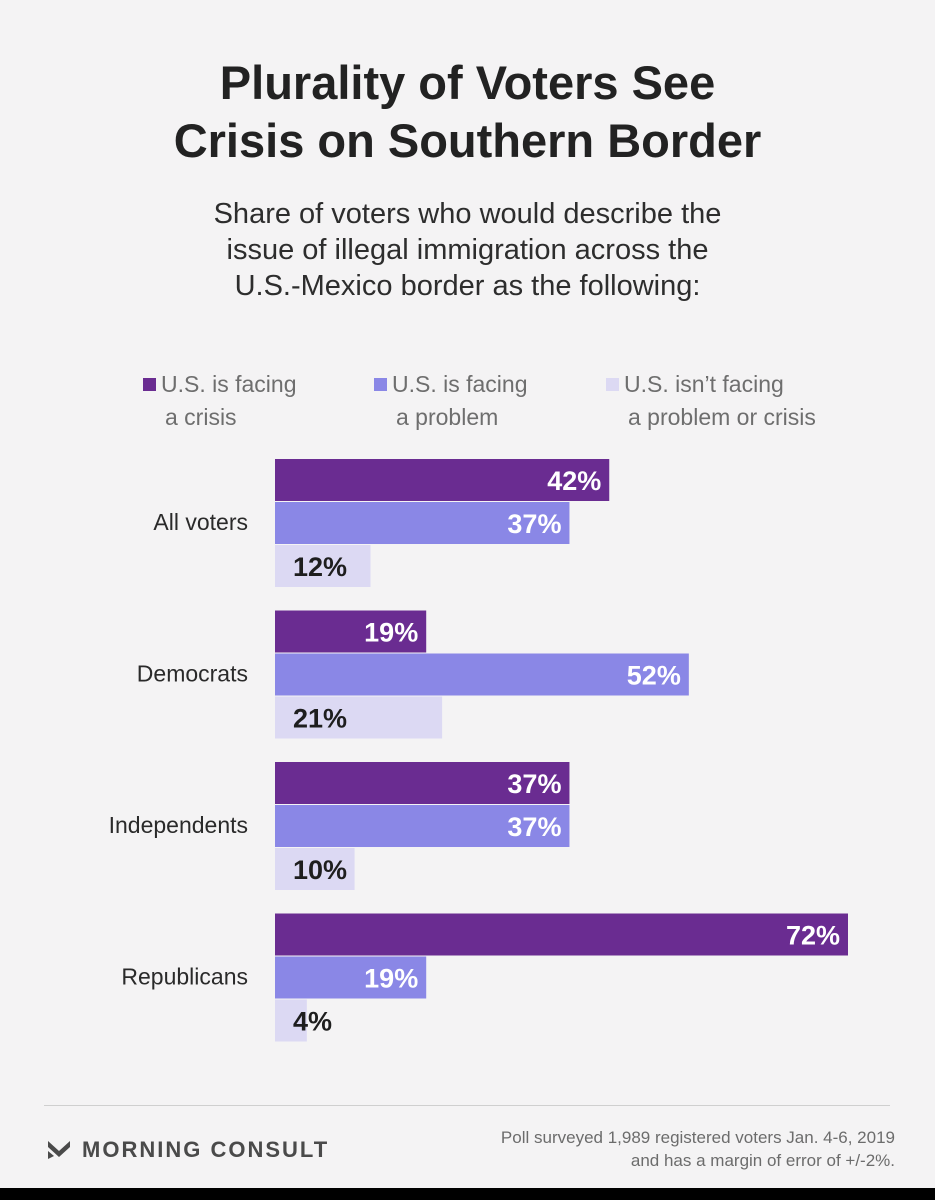 The width and height of the screenshot is (935, 1200). I want to click on legend-label-line-1: U.S. isn’t facing, so click(704, 384).